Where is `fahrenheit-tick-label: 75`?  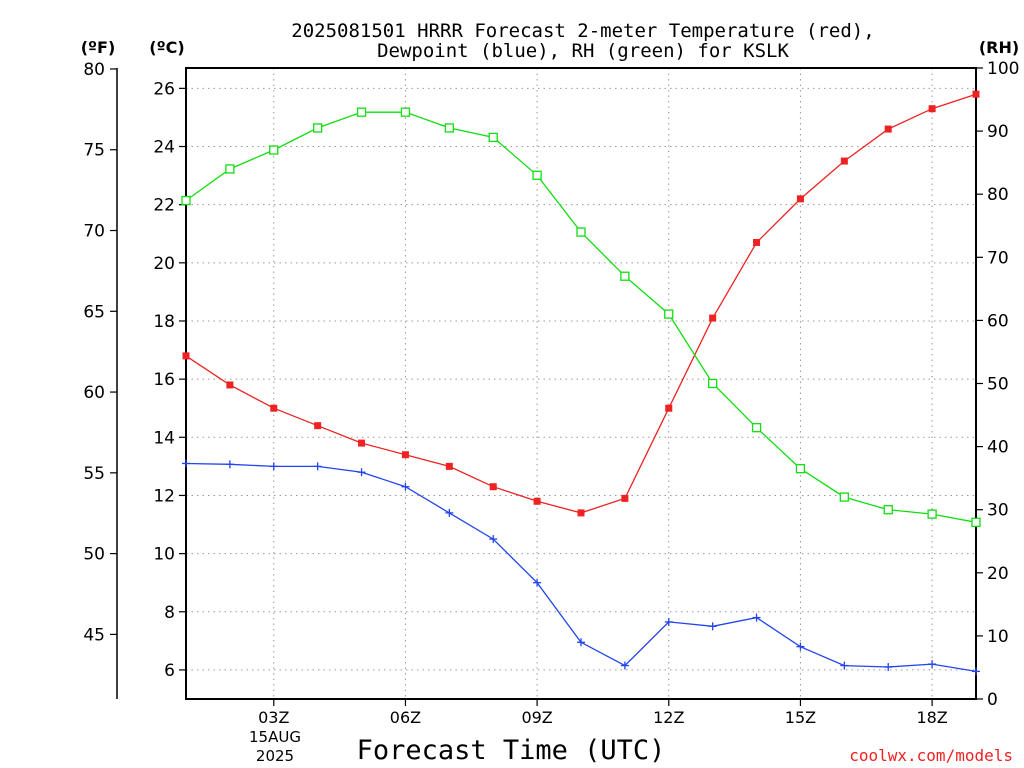 fahrenheit-tick-label: 75 is located at coordinates (94, 151).